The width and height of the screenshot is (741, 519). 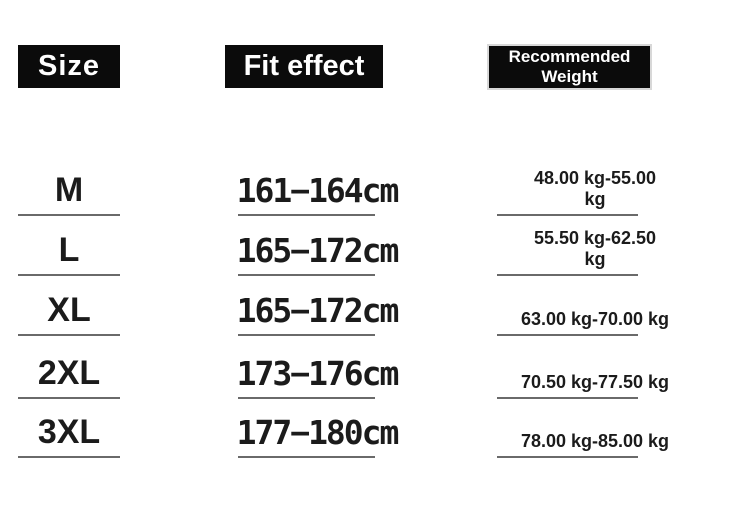 What do you see at coordinates (69, 250) in the screenshot?
I see `size-value-l: L` at bounding box center [69, 250].